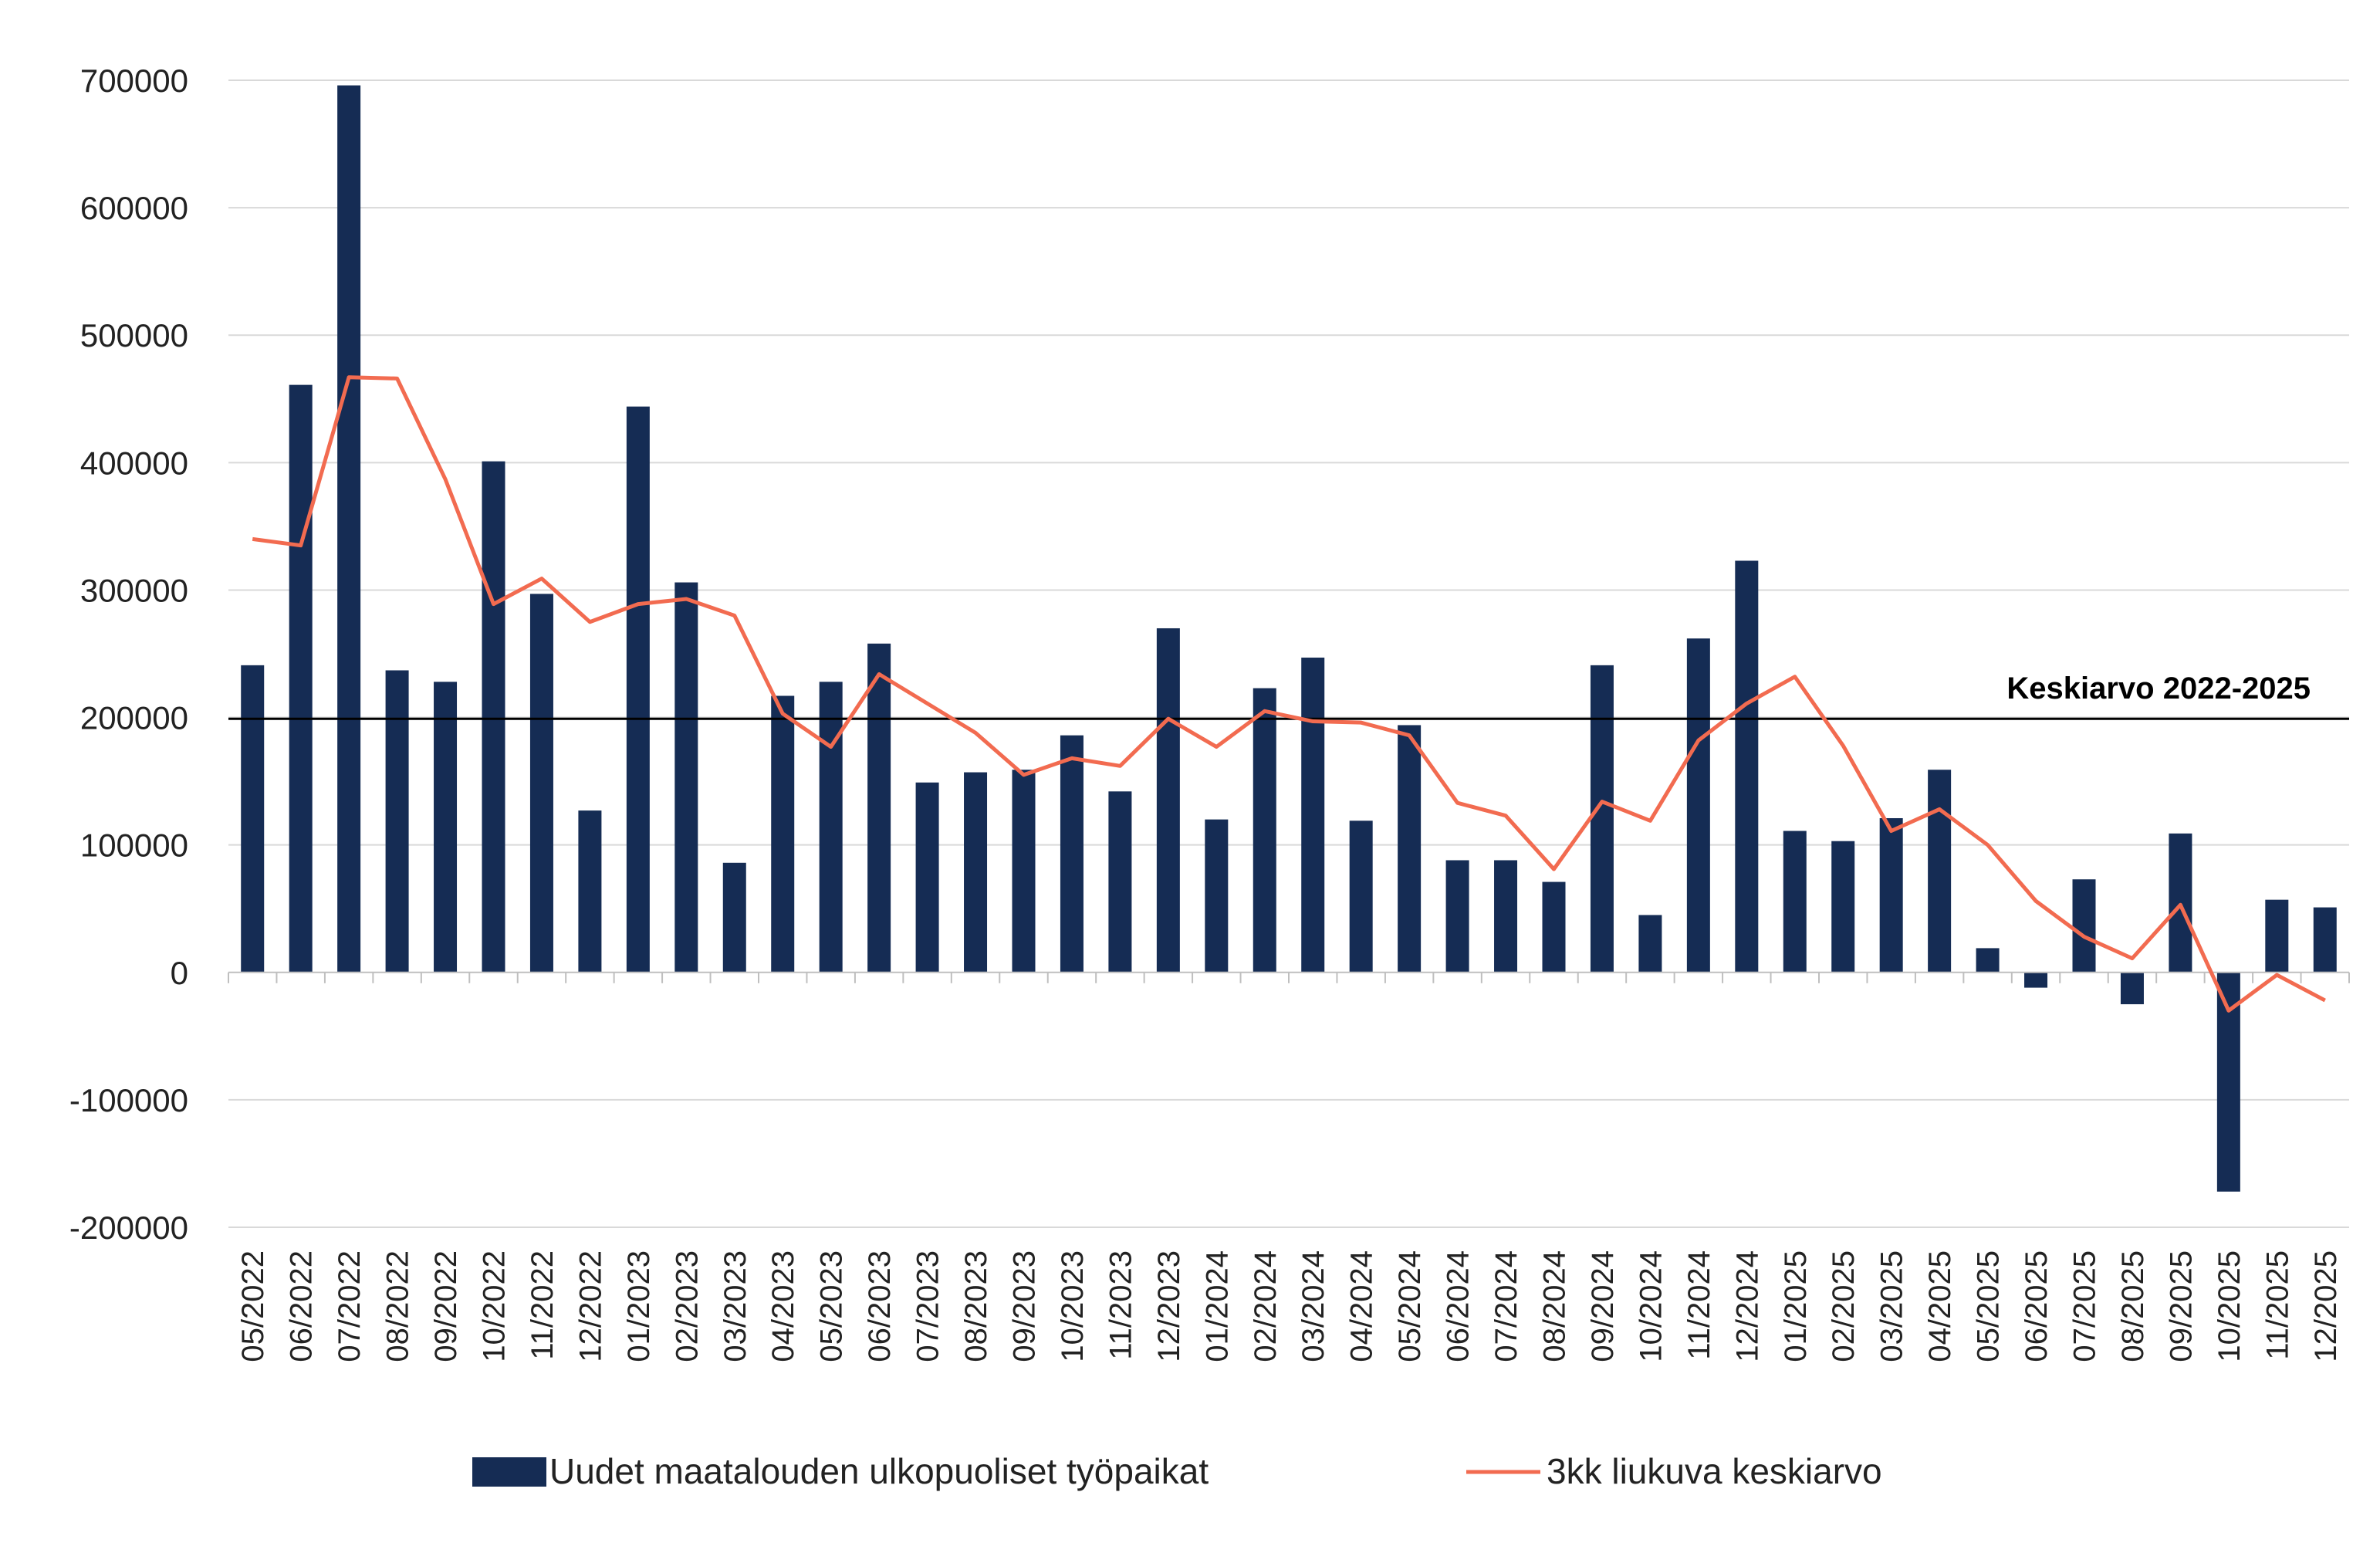 This screenshot has width=2380, height=1553. I want to click on x-tick-label: 02/2024, so click(1266, 1306).